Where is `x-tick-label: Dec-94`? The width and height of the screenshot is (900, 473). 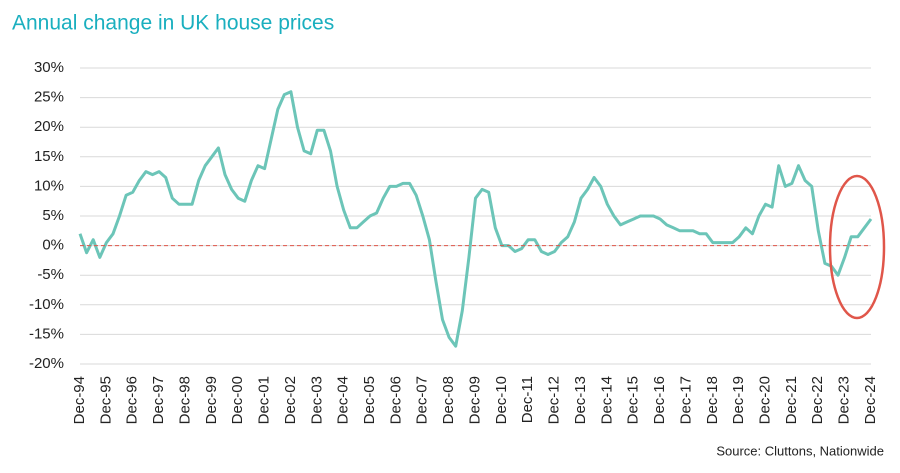 x-tick-label: Dec-94 is located at coordinates (79, 400).